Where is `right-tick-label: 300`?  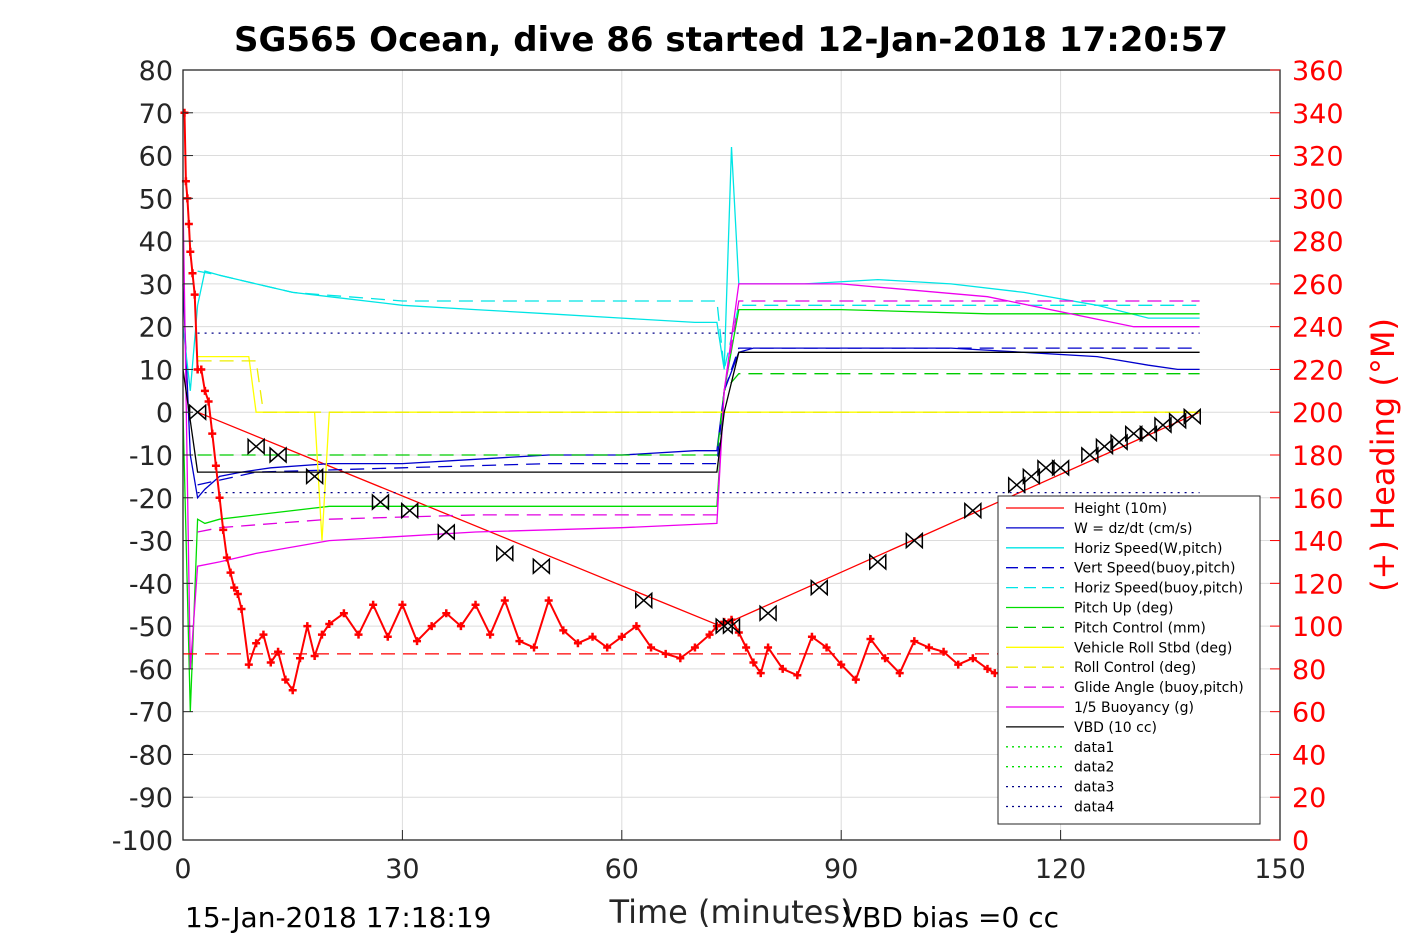 right-tick-label: 300 is located at coordinates (1318, 199).